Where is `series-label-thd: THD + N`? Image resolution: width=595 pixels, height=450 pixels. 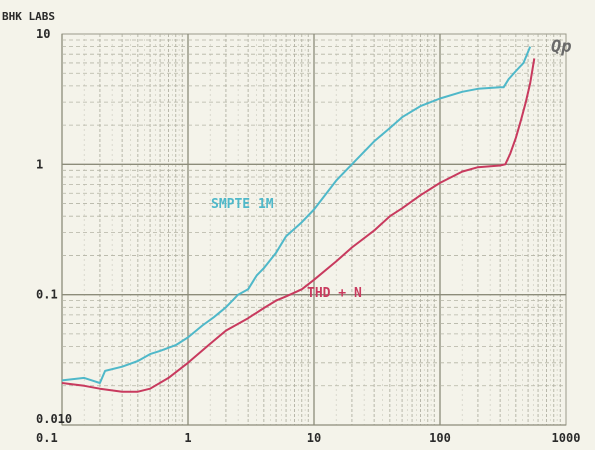 series-label-thd: THD + N is located at coordinates (334, 293).